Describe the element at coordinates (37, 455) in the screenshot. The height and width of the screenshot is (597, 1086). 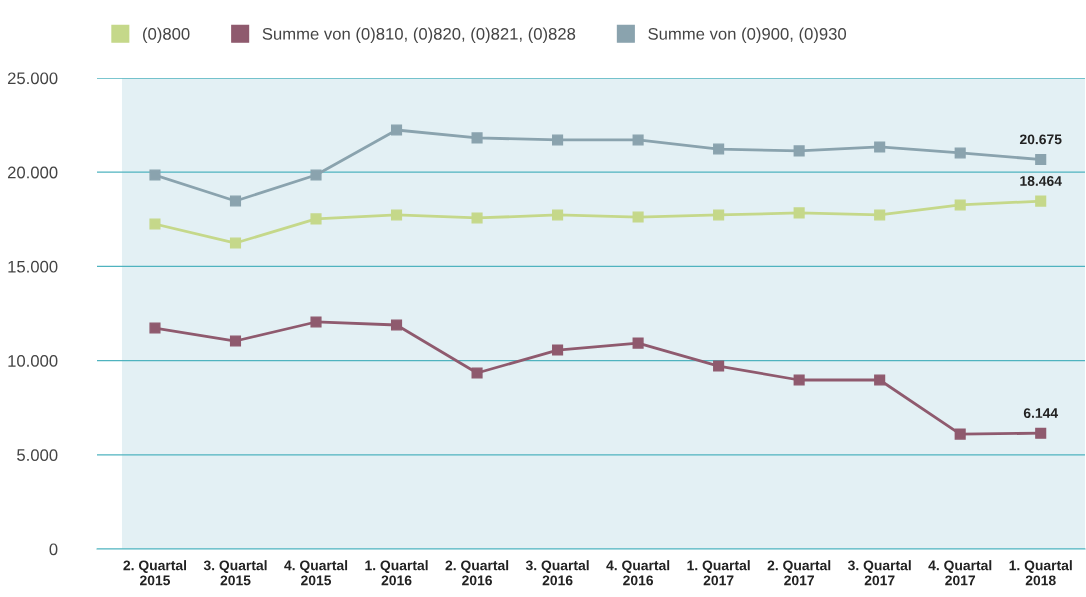
I see `y-tick-label: 5.000` at that location.